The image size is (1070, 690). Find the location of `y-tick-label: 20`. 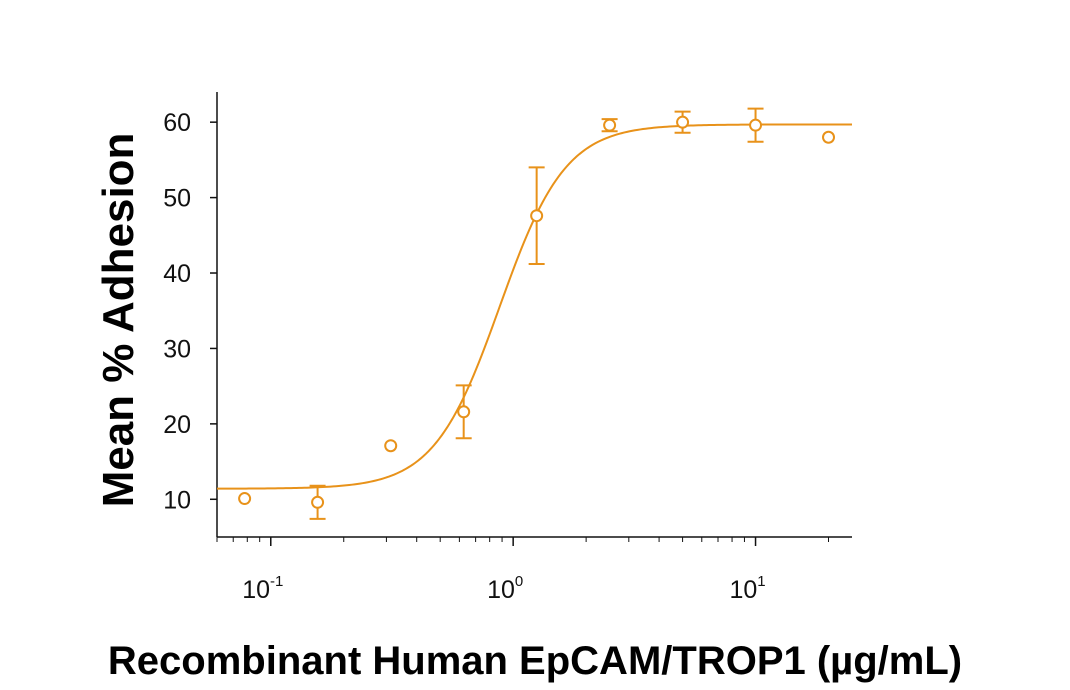

y-tick-label: 20 is located at coordinates (177, 425).